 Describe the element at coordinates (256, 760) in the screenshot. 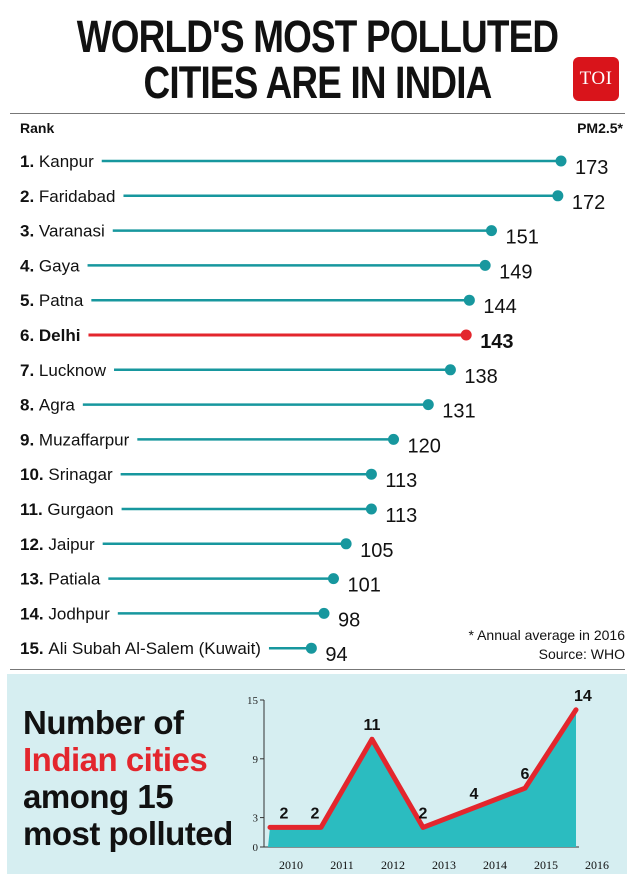

I see `y-tick-label: 9` at that location.